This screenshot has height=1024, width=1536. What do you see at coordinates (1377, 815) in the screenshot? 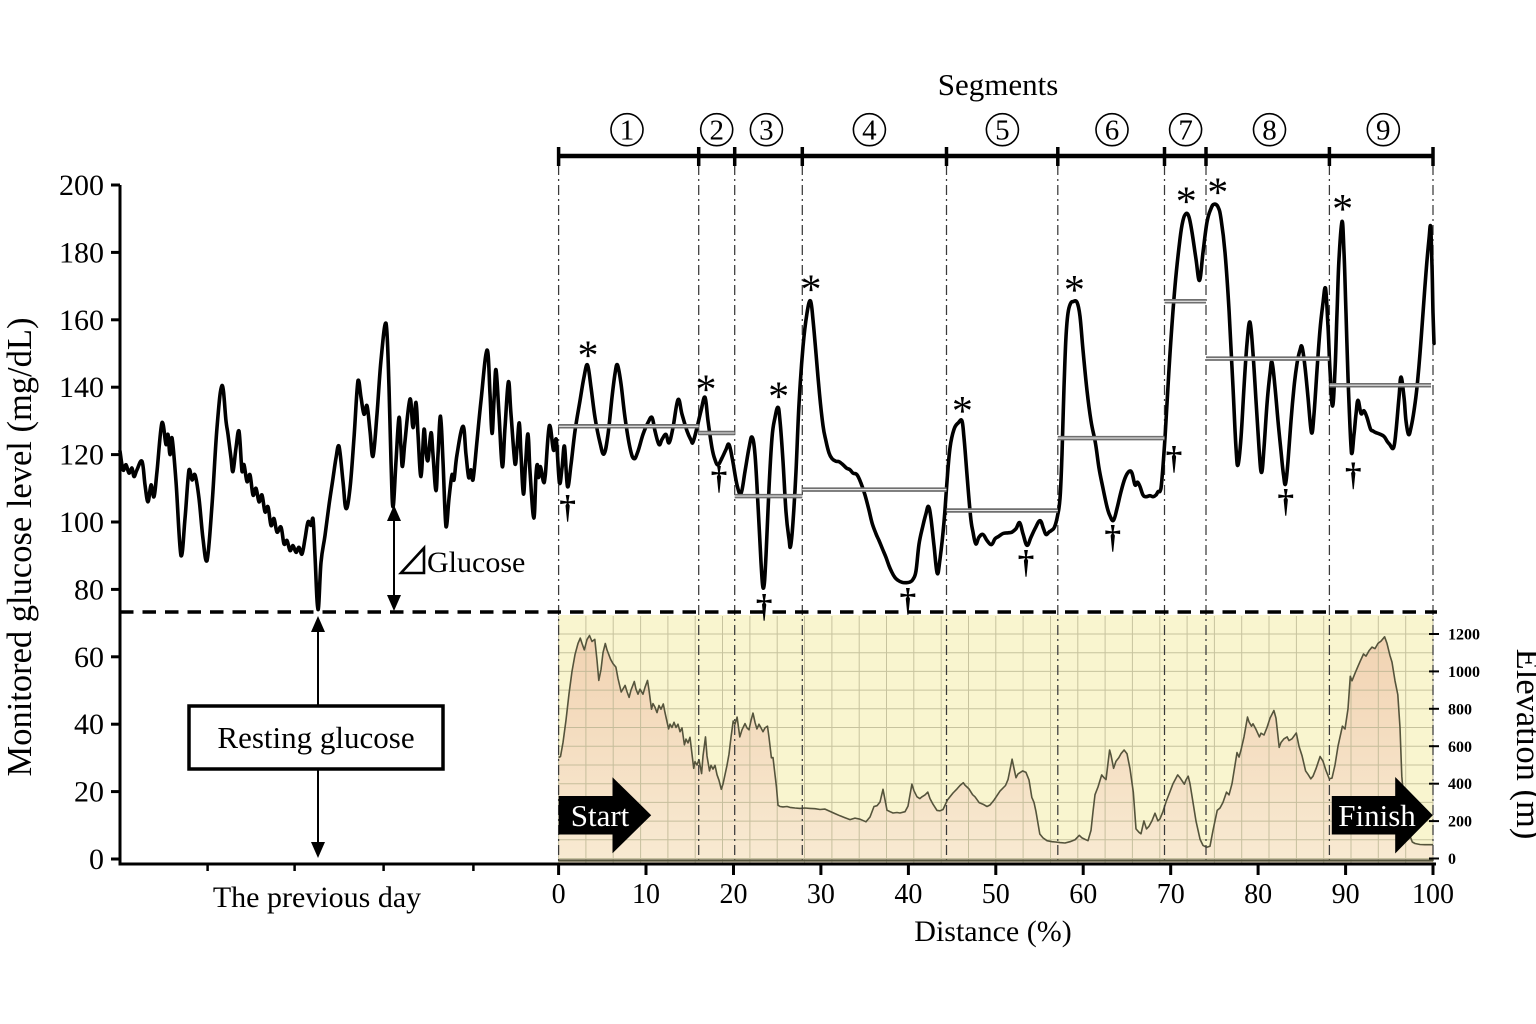
I see `svg-text: Finish` at bounding box center [1377, 815].